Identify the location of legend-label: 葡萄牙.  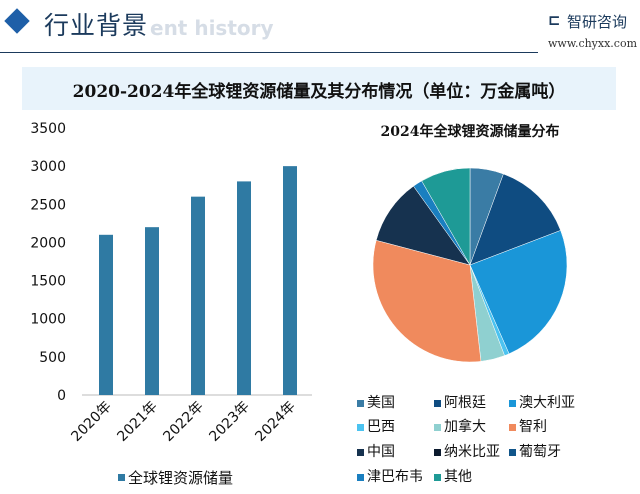
(540, 452).